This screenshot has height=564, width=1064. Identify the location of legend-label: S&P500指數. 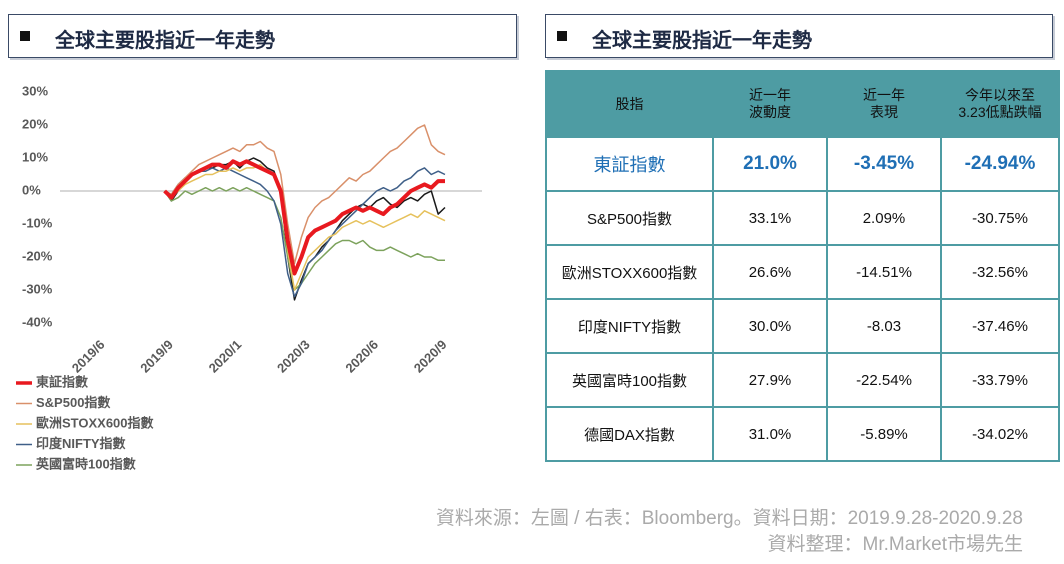
(73, 402).